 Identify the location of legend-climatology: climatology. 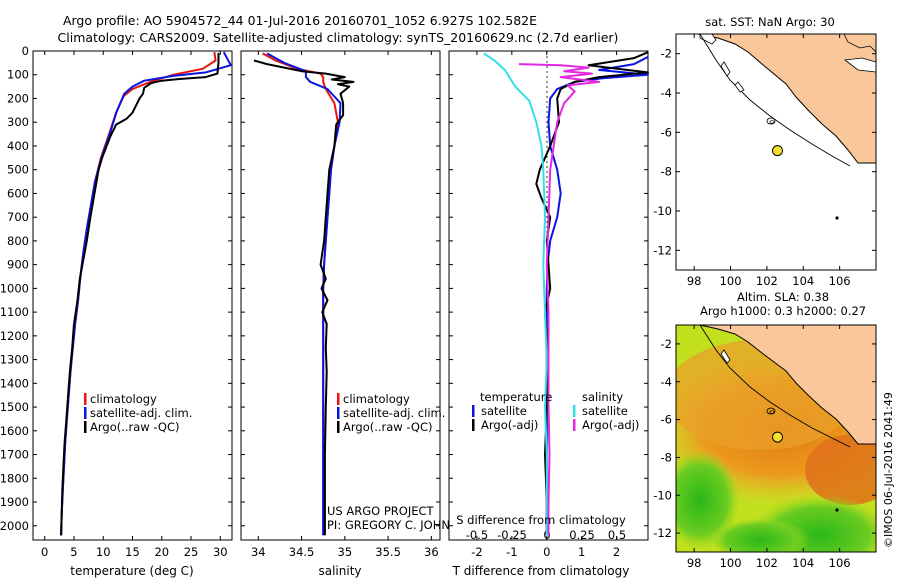
(123, 399).